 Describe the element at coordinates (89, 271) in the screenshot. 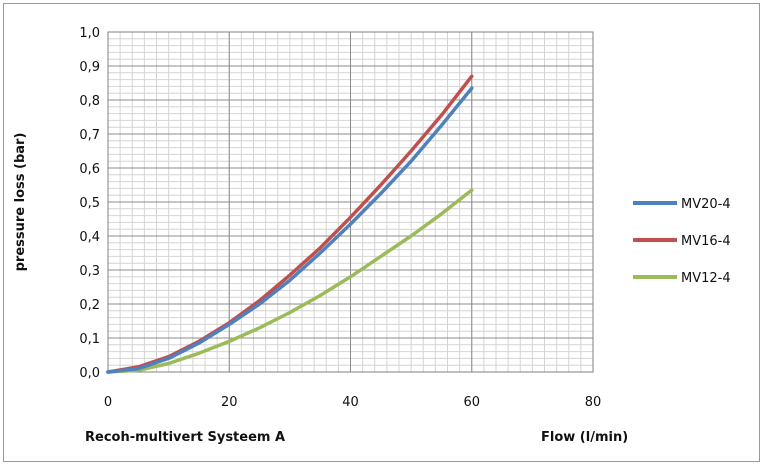

I see `y-tick-label: 0,3` at that location.